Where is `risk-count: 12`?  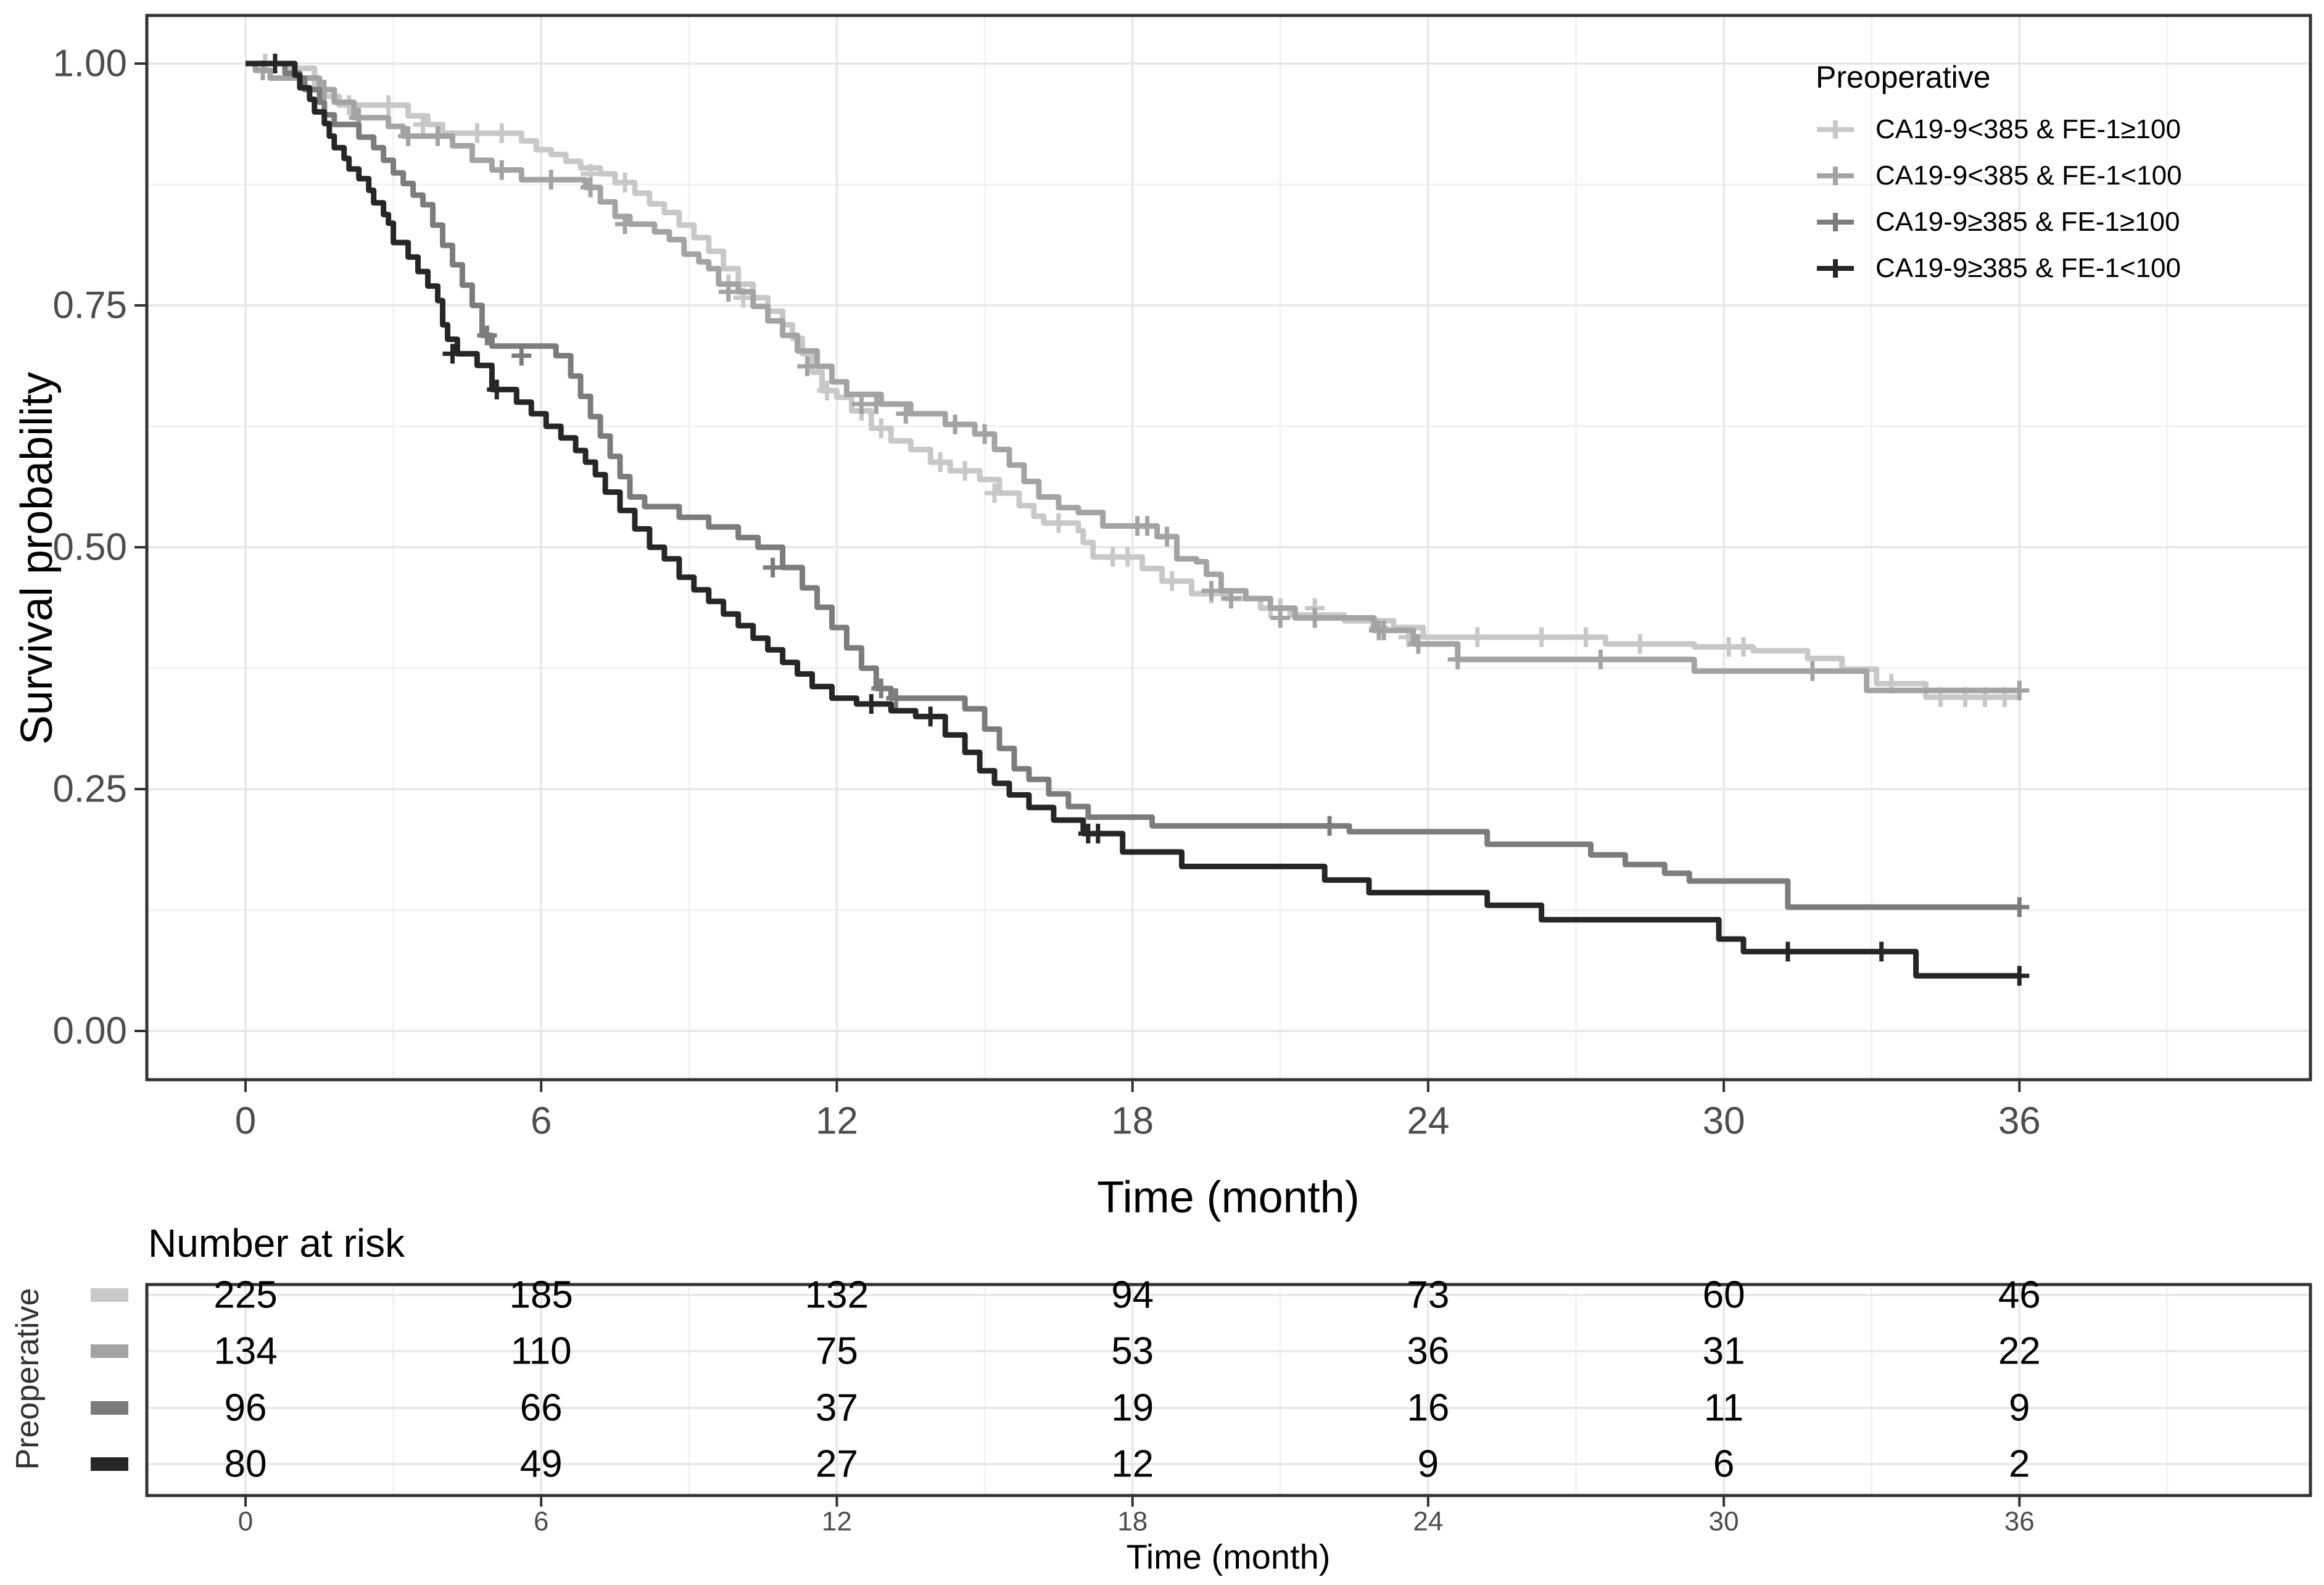 risk-count: 12 is located at coordinates (1133, 1465).